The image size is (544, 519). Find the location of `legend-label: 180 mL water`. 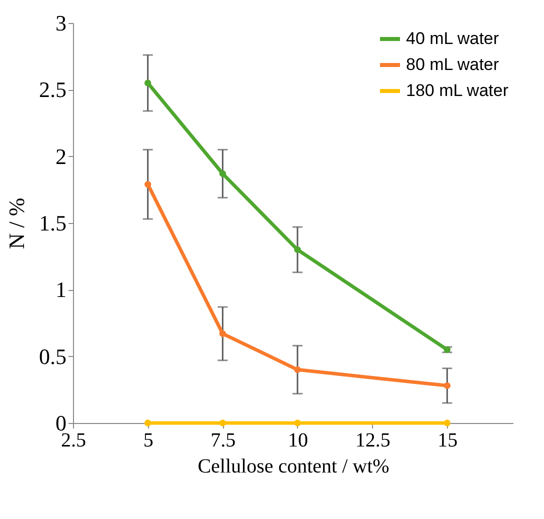

legend-label: 180 mL water is located at coordinates (457, 90).